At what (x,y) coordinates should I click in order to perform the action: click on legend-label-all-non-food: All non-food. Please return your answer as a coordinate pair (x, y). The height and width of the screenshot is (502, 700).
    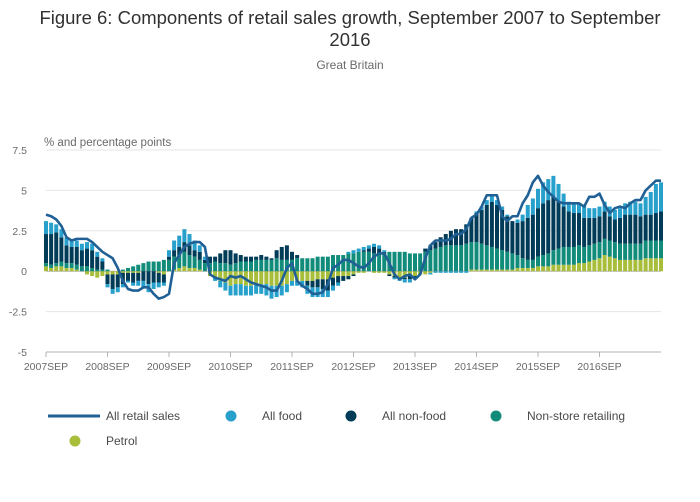
    Looking at the image, I should click on (414, 416).